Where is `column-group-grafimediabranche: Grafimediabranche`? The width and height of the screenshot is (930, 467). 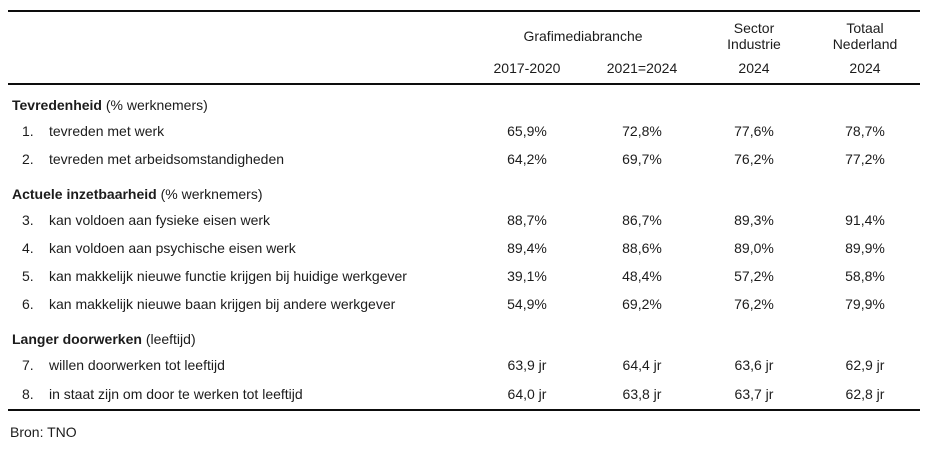
column-group-grafimediabranche: Grafimediabranche is located at coordinates (583, 35).